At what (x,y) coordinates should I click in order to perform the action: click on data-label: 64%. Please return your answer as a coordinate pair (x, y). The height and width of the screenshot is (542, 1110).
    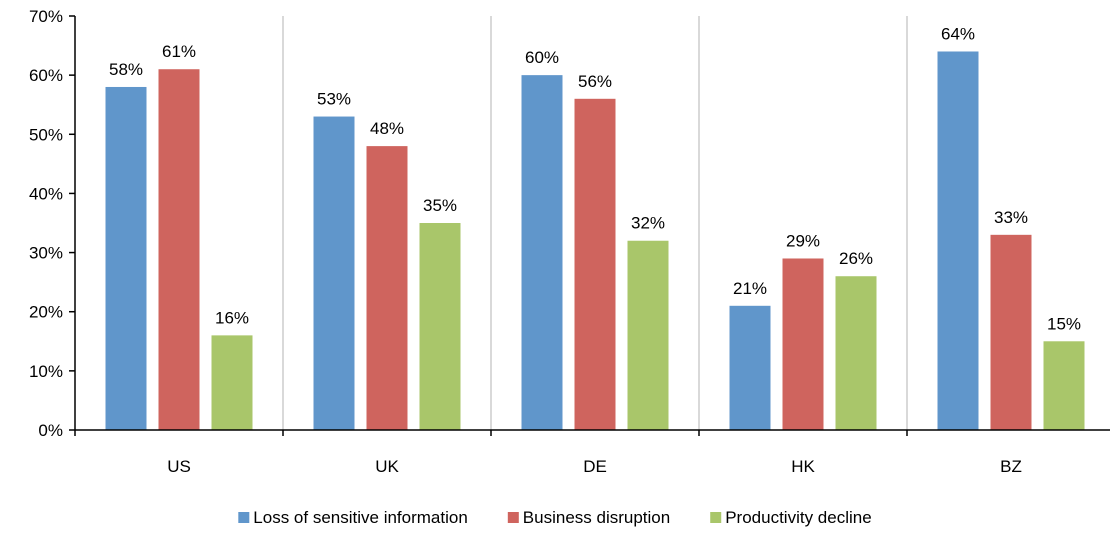
    Looking at the image, I should click on (958, 33).